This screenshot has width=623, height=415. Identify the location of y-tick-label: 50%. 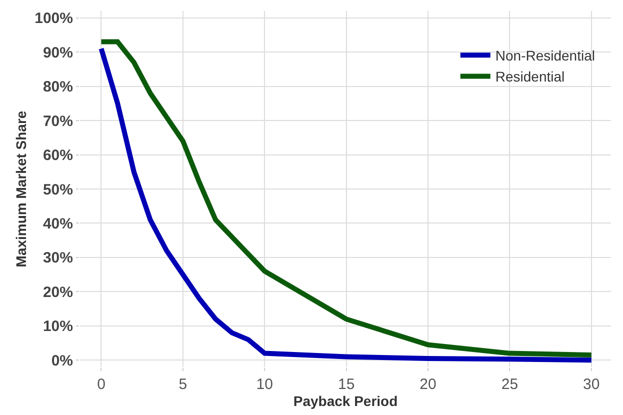
(57, 189).